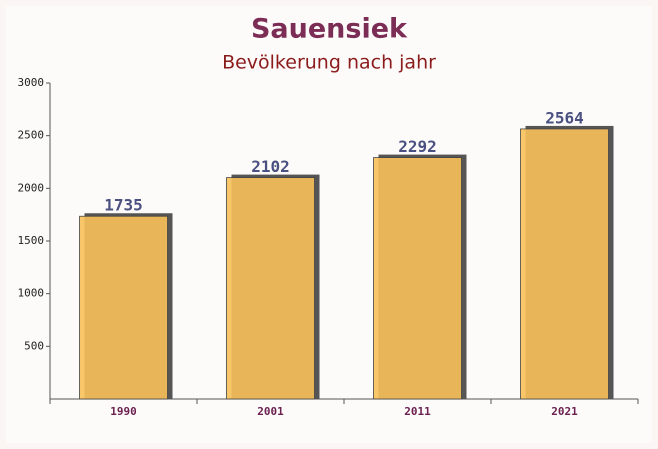  What do you see at coordinates (270, 411) in the screenshot?
I see `x-tick-label: 2001` at bounding box center [270, 411].